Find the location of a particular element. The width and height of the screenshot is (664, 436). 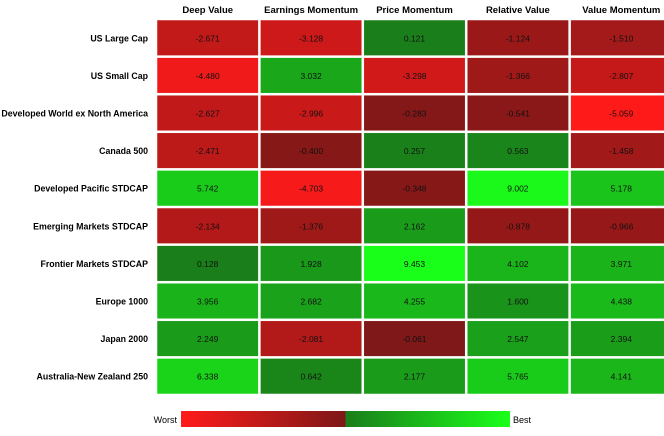

cell-value-label: -0.283 is located at coordinates (414, 114).